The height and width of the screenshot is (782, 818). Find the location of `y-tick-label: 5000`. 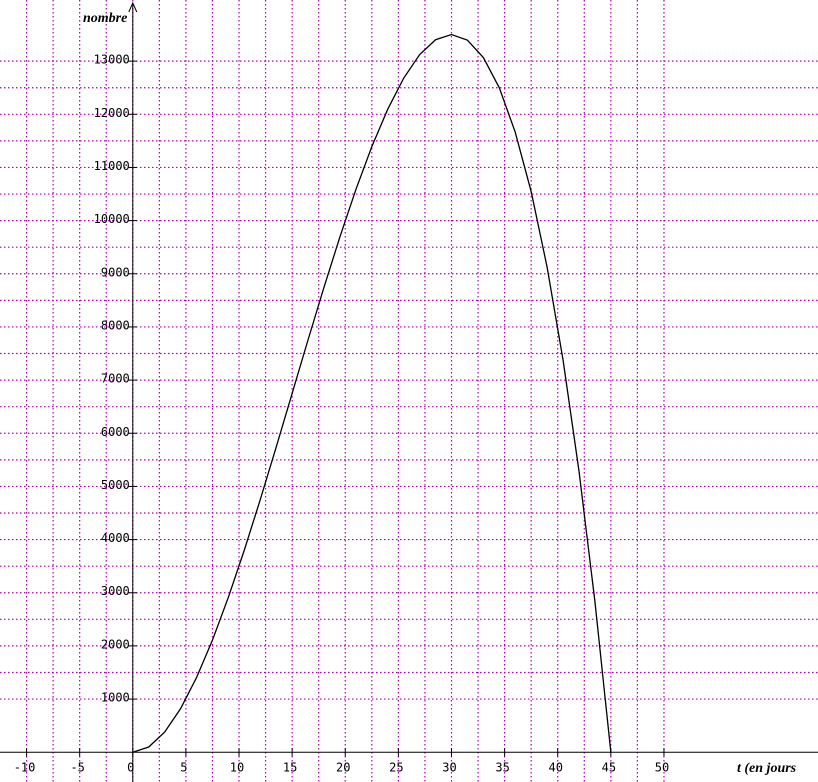

y-tick-label: 5000 is located at coordinates (115, 485).